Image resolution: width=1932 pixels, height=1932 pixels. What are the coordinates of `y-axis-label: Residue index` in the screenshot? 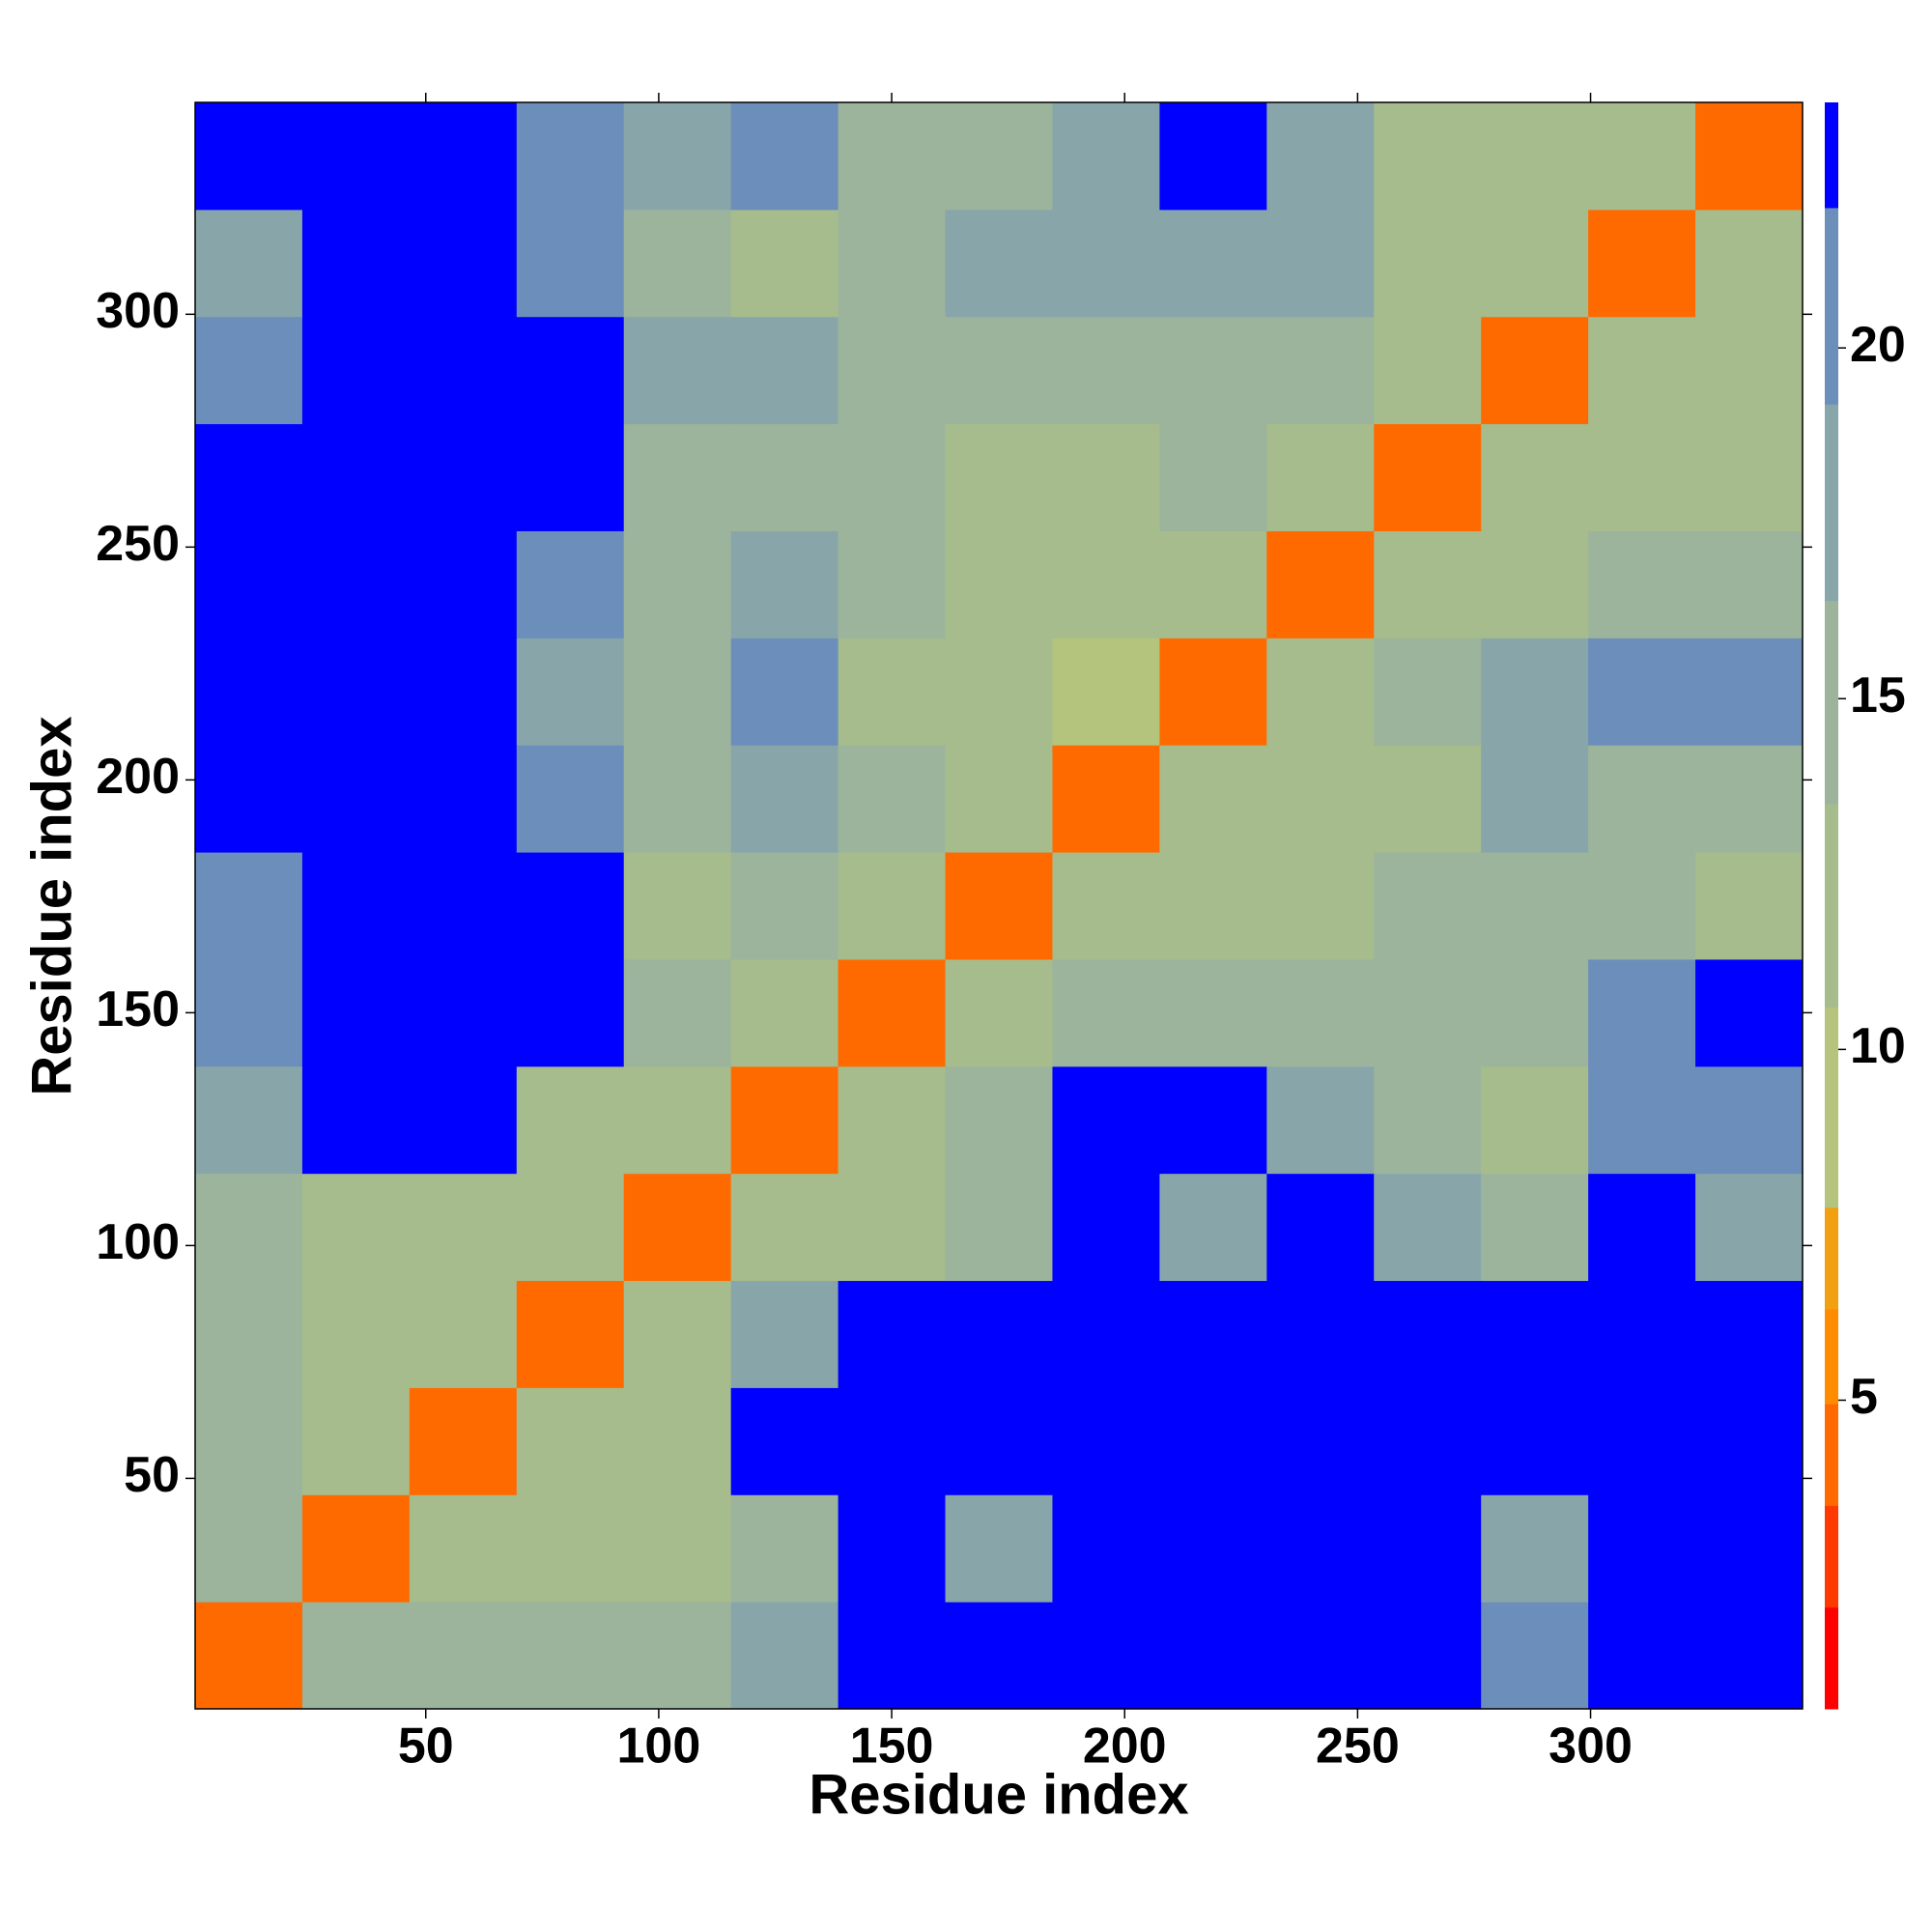 It's located at (51, 905).